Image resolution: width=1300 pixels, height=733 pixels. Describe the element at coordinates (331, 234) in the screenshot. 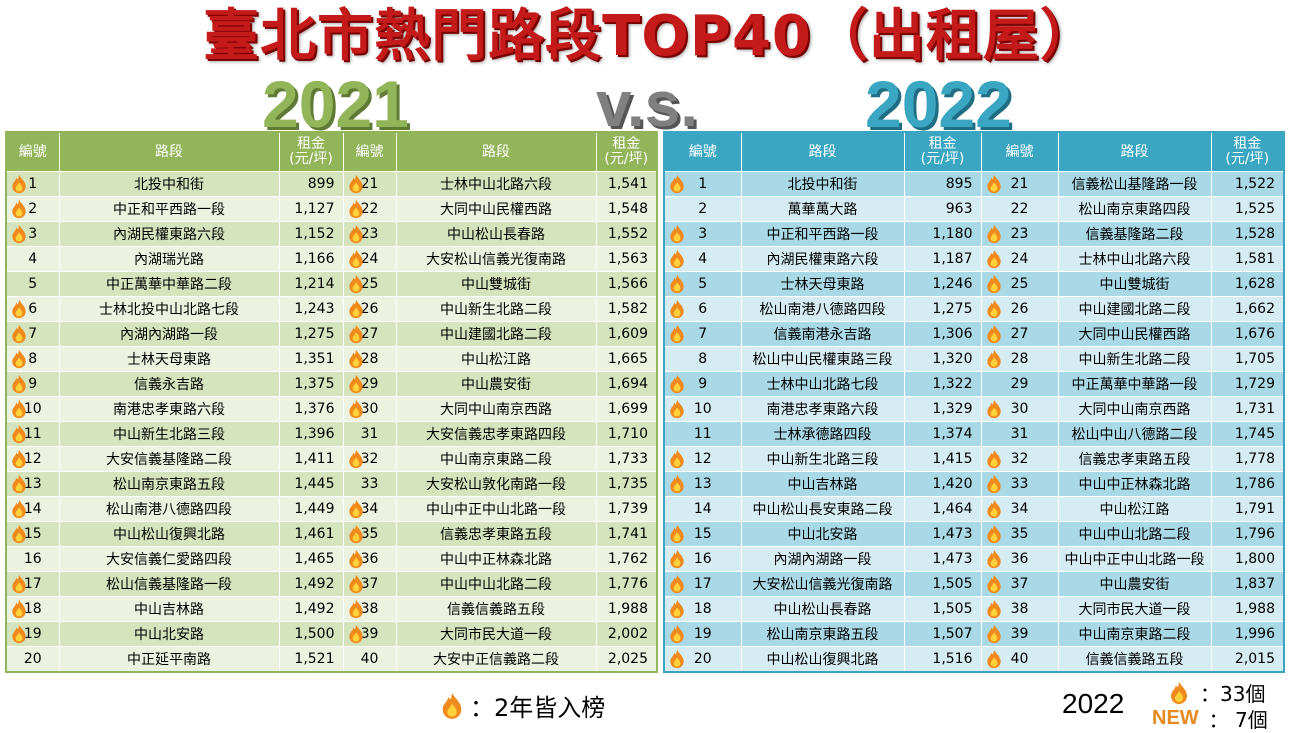

I see `table-row: 3 內湖民權東路六段 1,152 23 中山松山長春路 1,552` at that location.